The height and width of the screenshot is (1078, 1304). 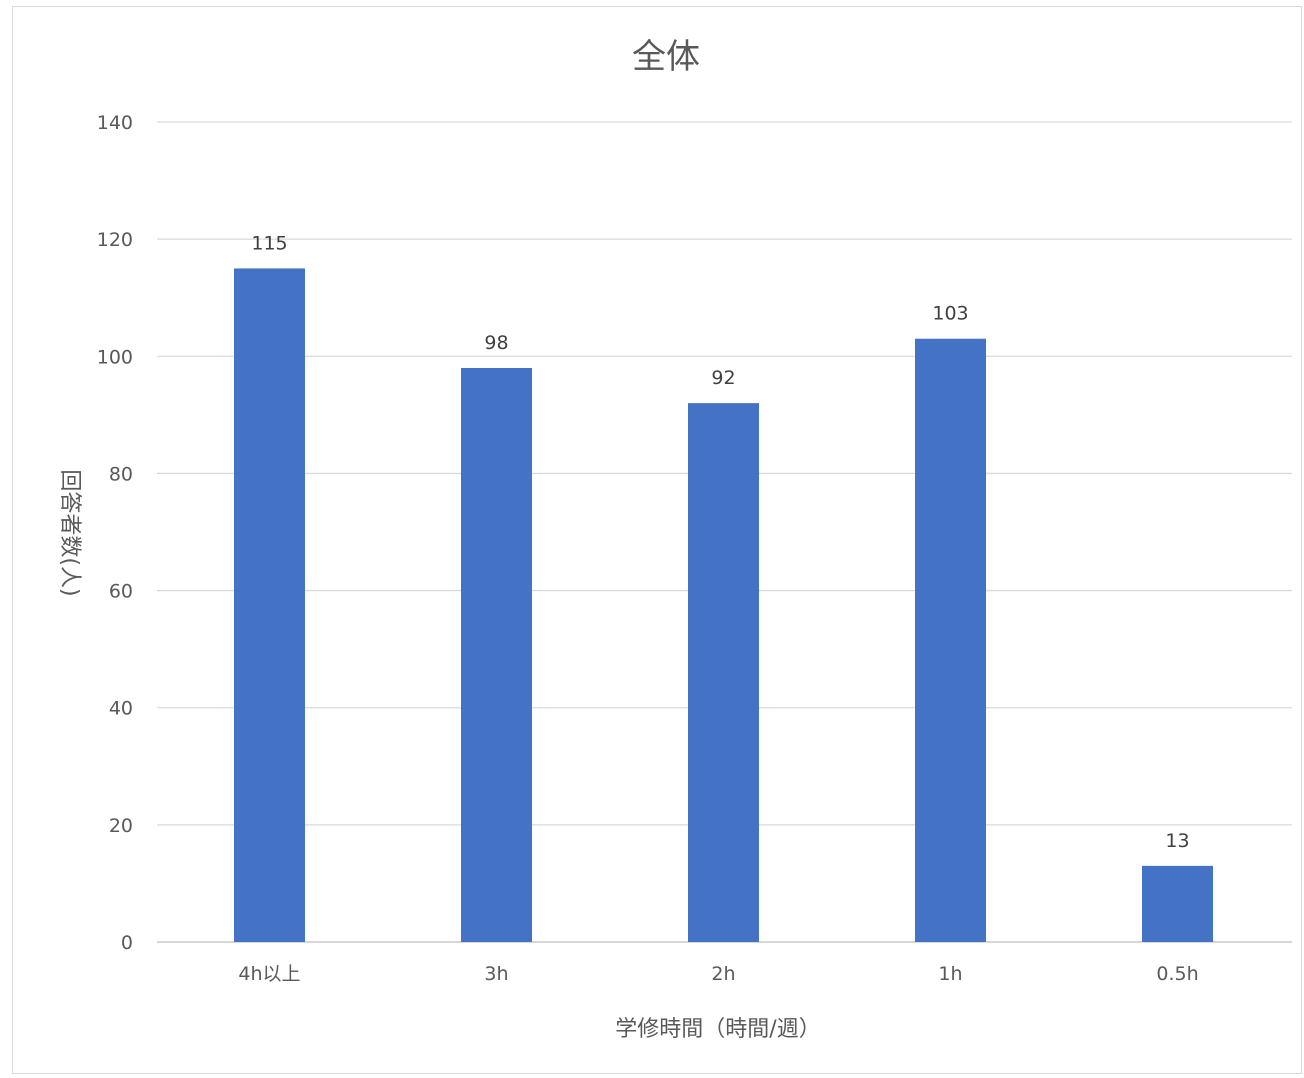 I want to click on y-axis-ticks: 0 20 40 60 80 100 120 140, so click(x=115, y=533).